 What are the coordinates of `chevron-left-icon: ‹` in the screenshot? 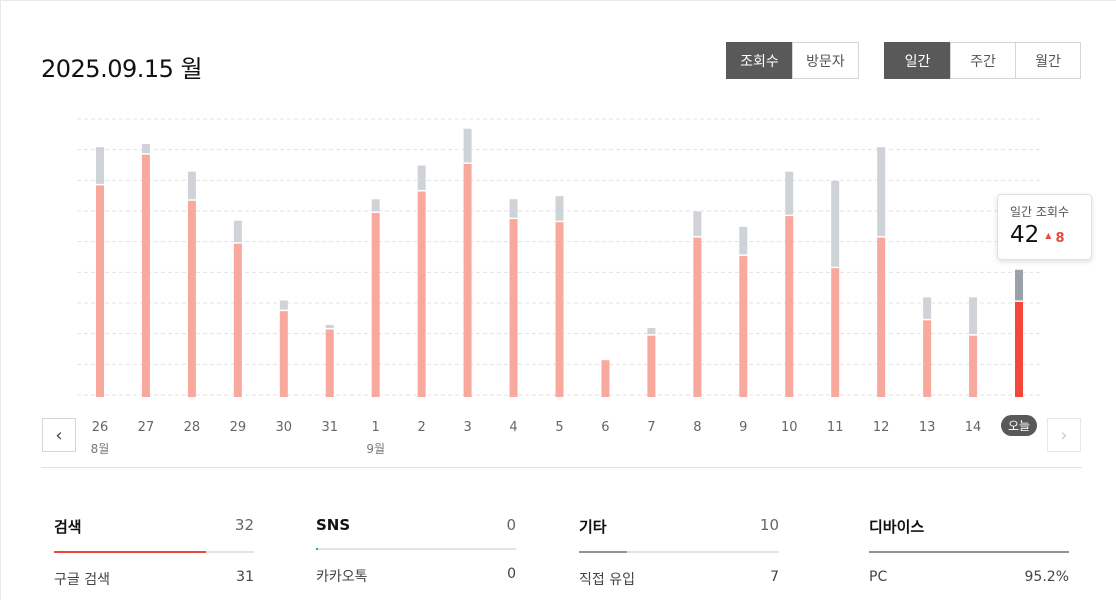 It's located at (59, 435).